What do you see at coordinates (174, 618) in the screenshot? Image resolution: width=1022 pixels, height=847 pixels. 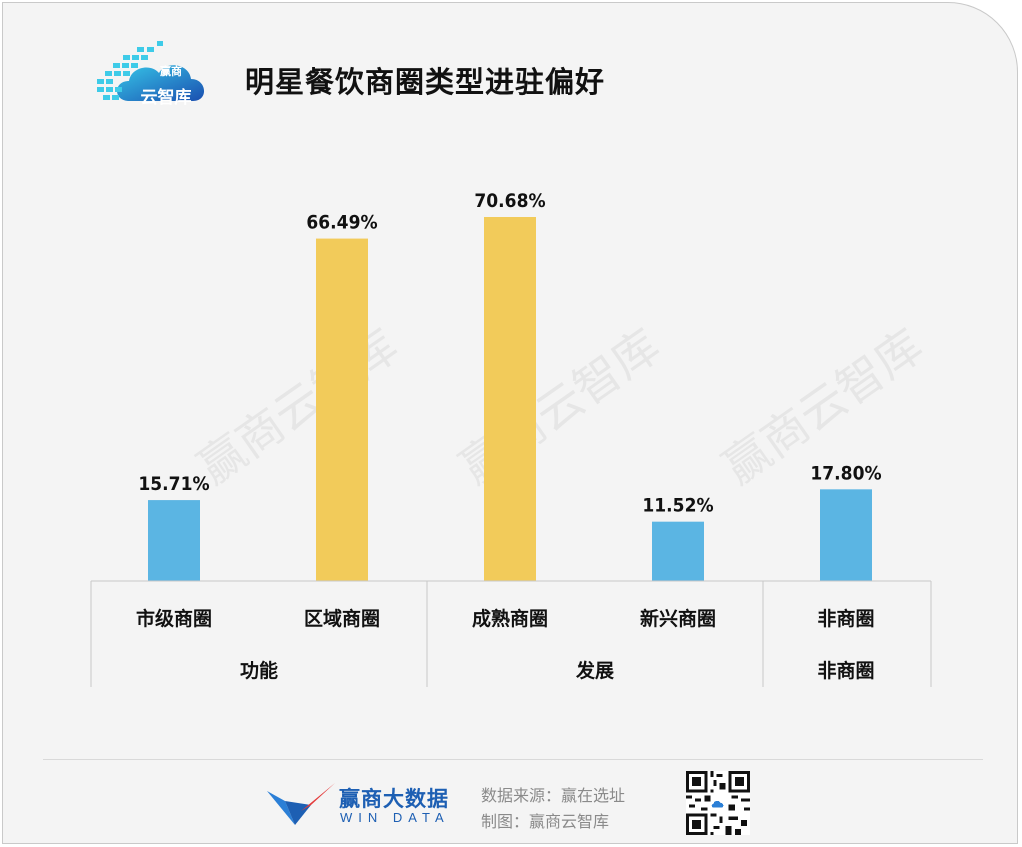 I see `category-tick-label: 市级商圈` at bounding box center [174, 618].